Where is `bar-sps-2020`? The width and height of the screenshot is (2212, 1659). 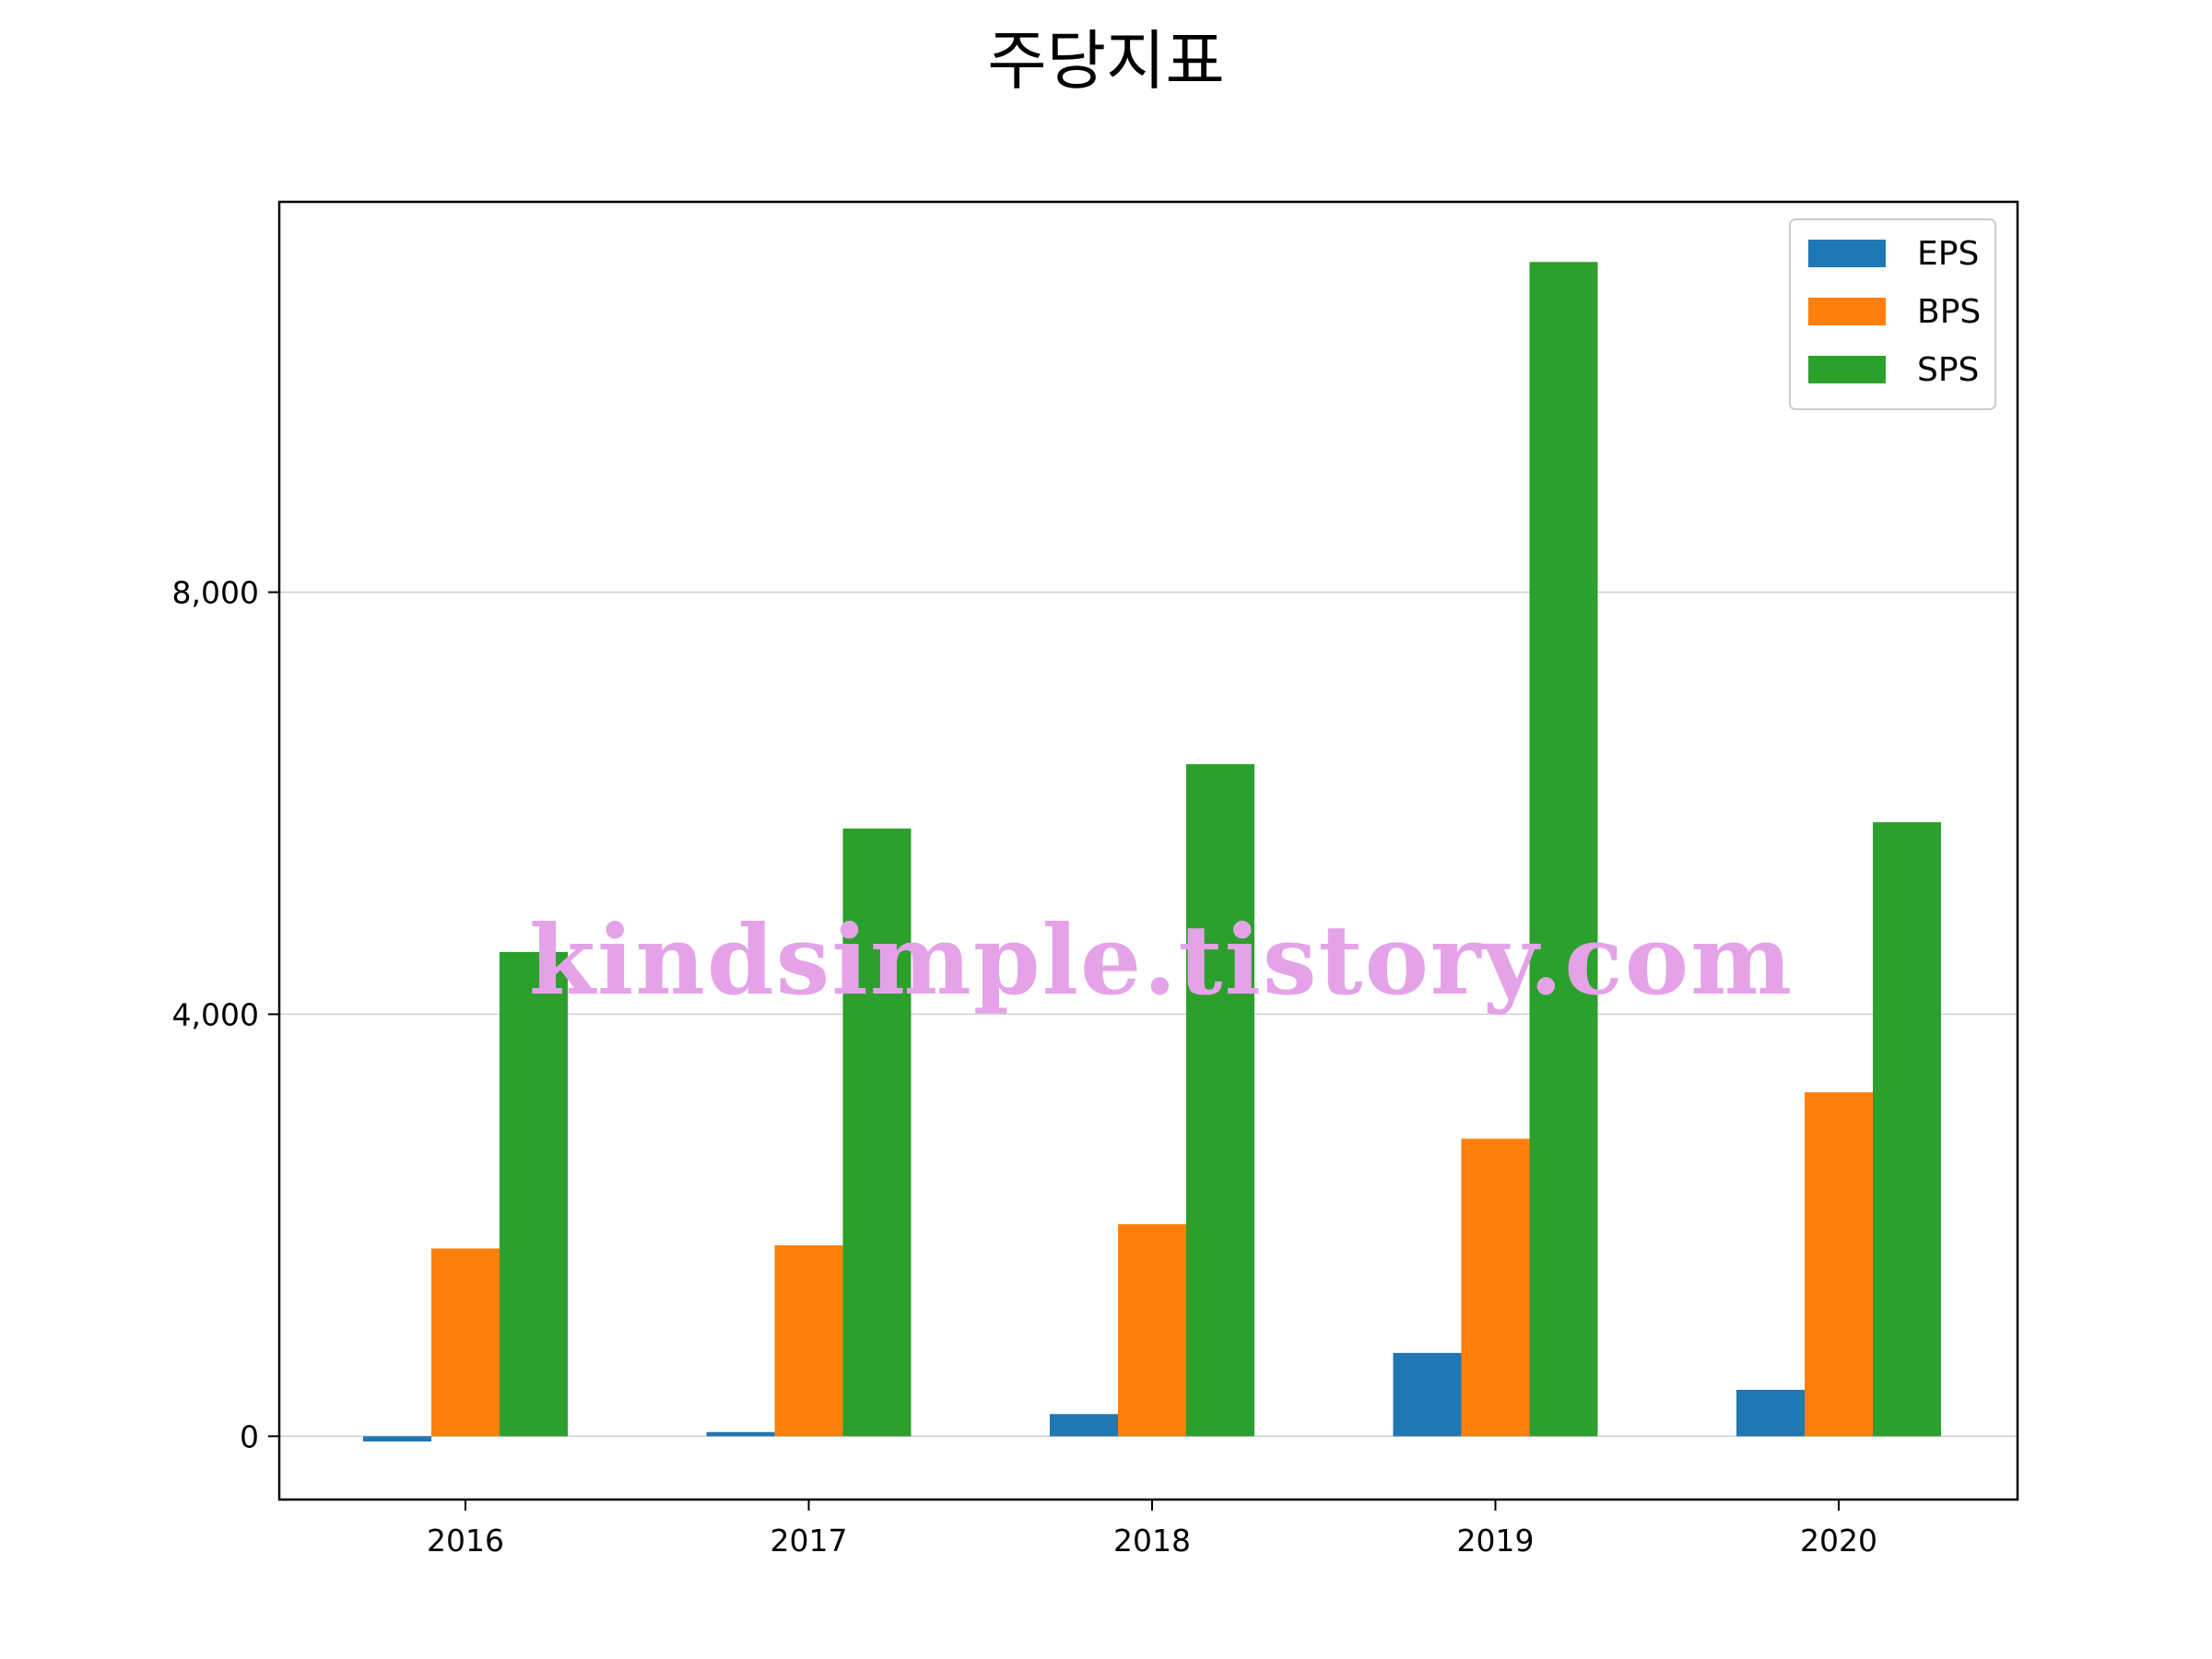 bar-sps-2020 is located at coordinates (1907, 1129).